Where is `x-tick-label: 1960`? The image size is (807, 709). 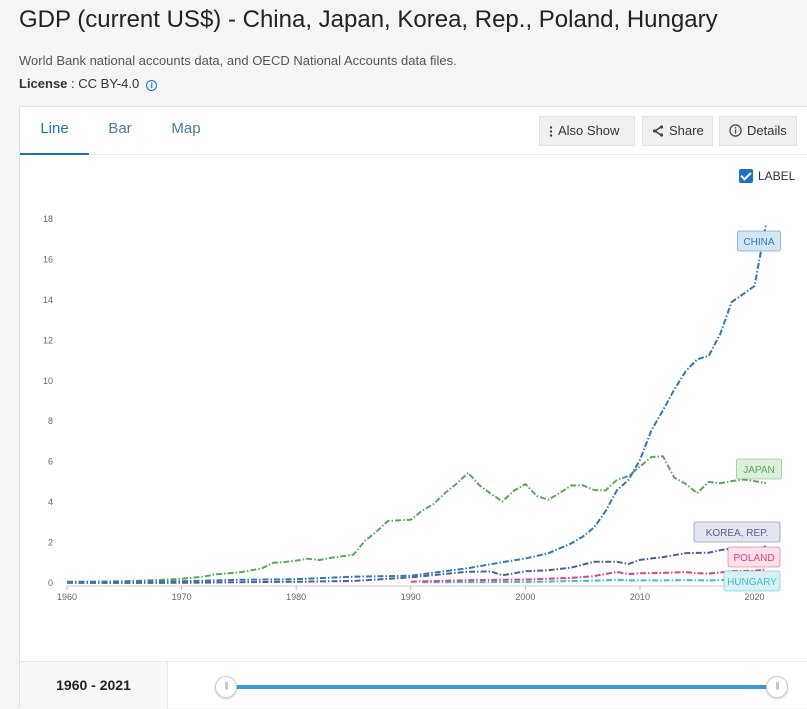
x-tick-label: 1960 is located at coordinates (67, 597).